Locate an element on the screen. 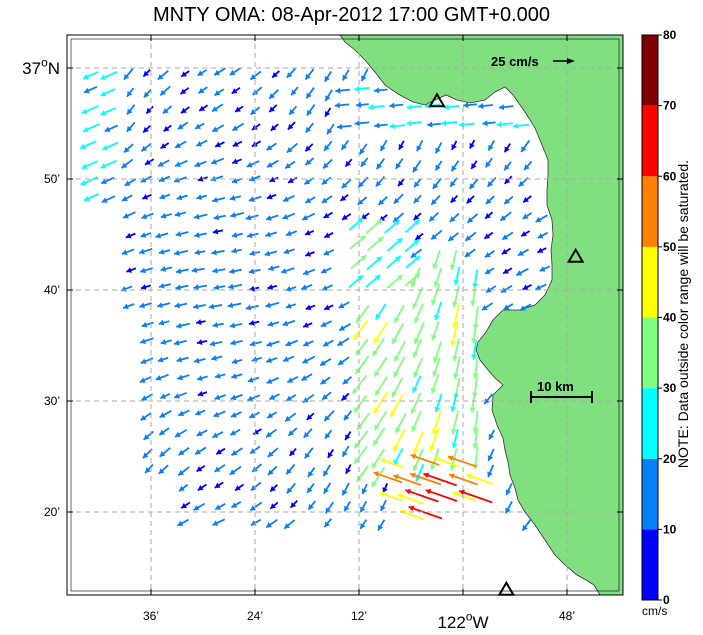 The height and width of the screenshot is (635, 703). colorbar is located at coordinates (650, 317).